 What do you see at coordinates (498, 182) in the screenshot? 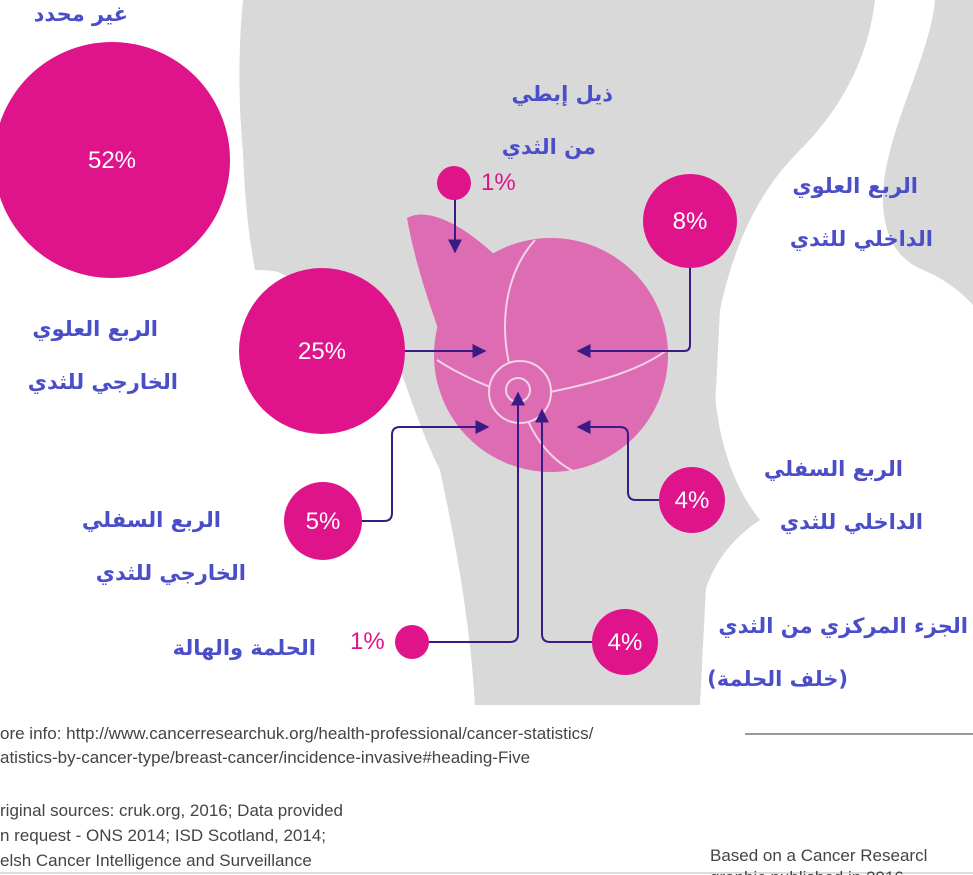
I see `label-axillary-value: 1%` at bounding box center [498, 182].